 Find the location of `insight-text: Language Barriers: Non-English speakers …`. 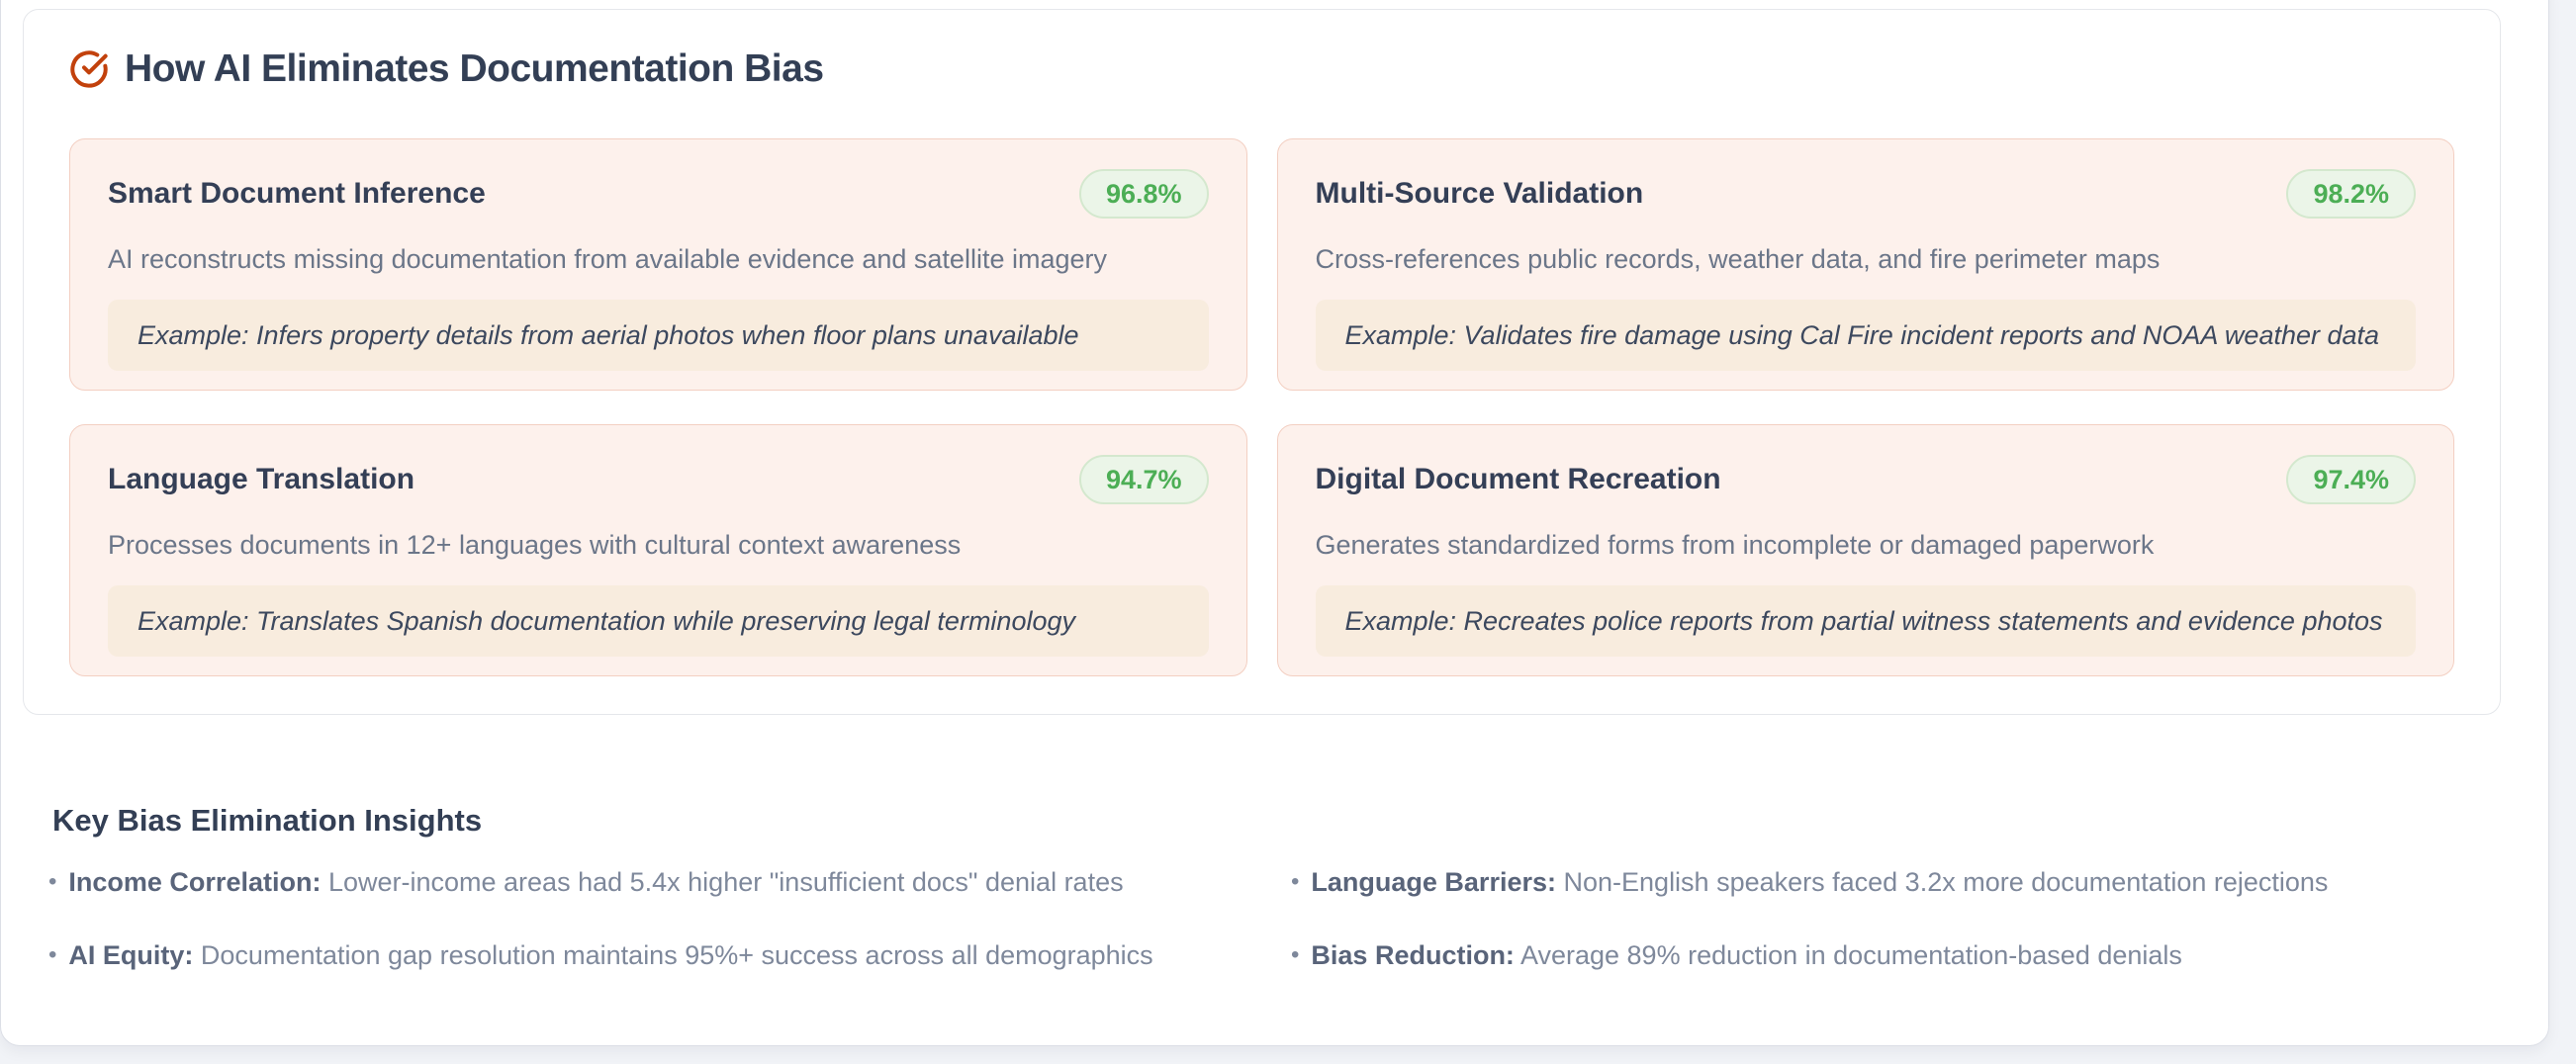

insight-text: Language Barriers: Non-English speakers … is located at coordinates (1819, 882).